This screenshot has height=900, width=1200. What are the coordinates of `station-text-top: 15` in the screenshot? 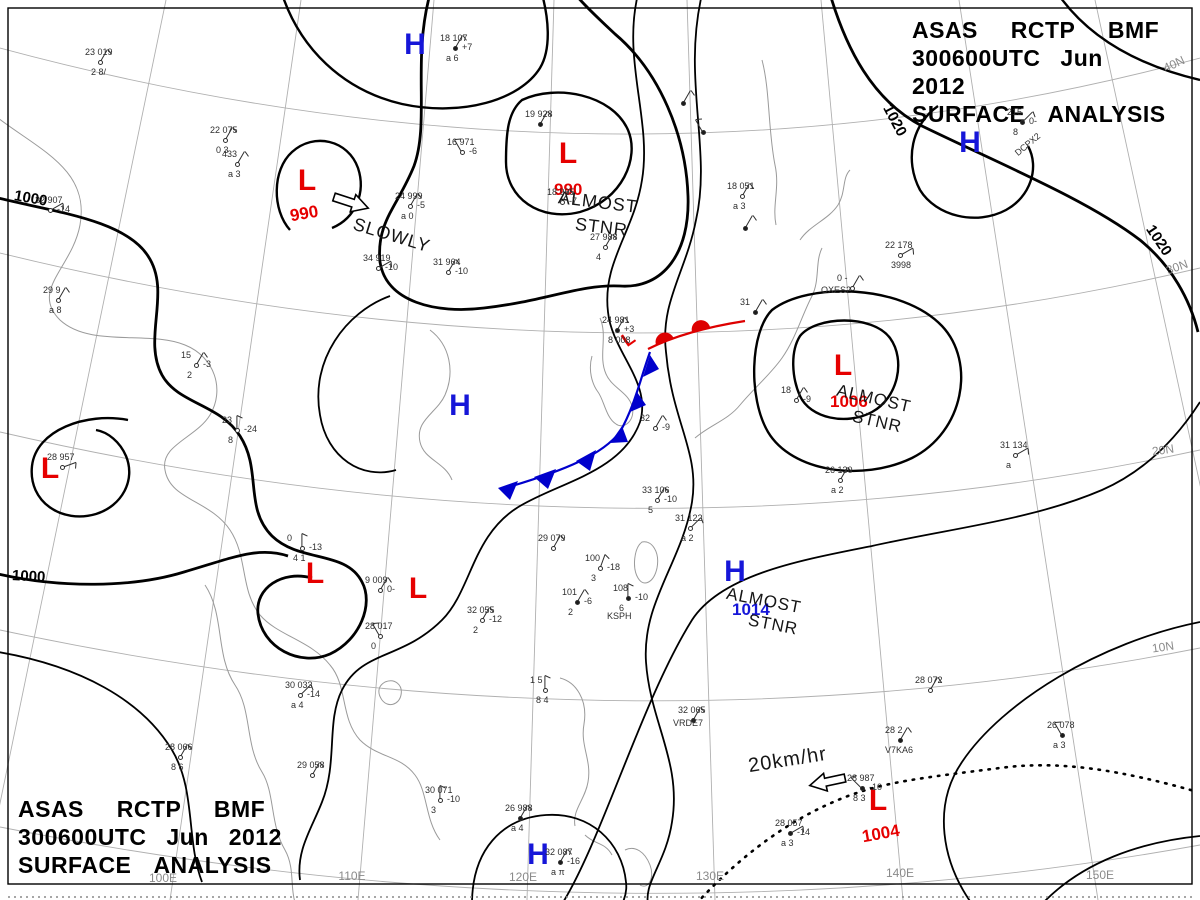 It's located at (186, 355).